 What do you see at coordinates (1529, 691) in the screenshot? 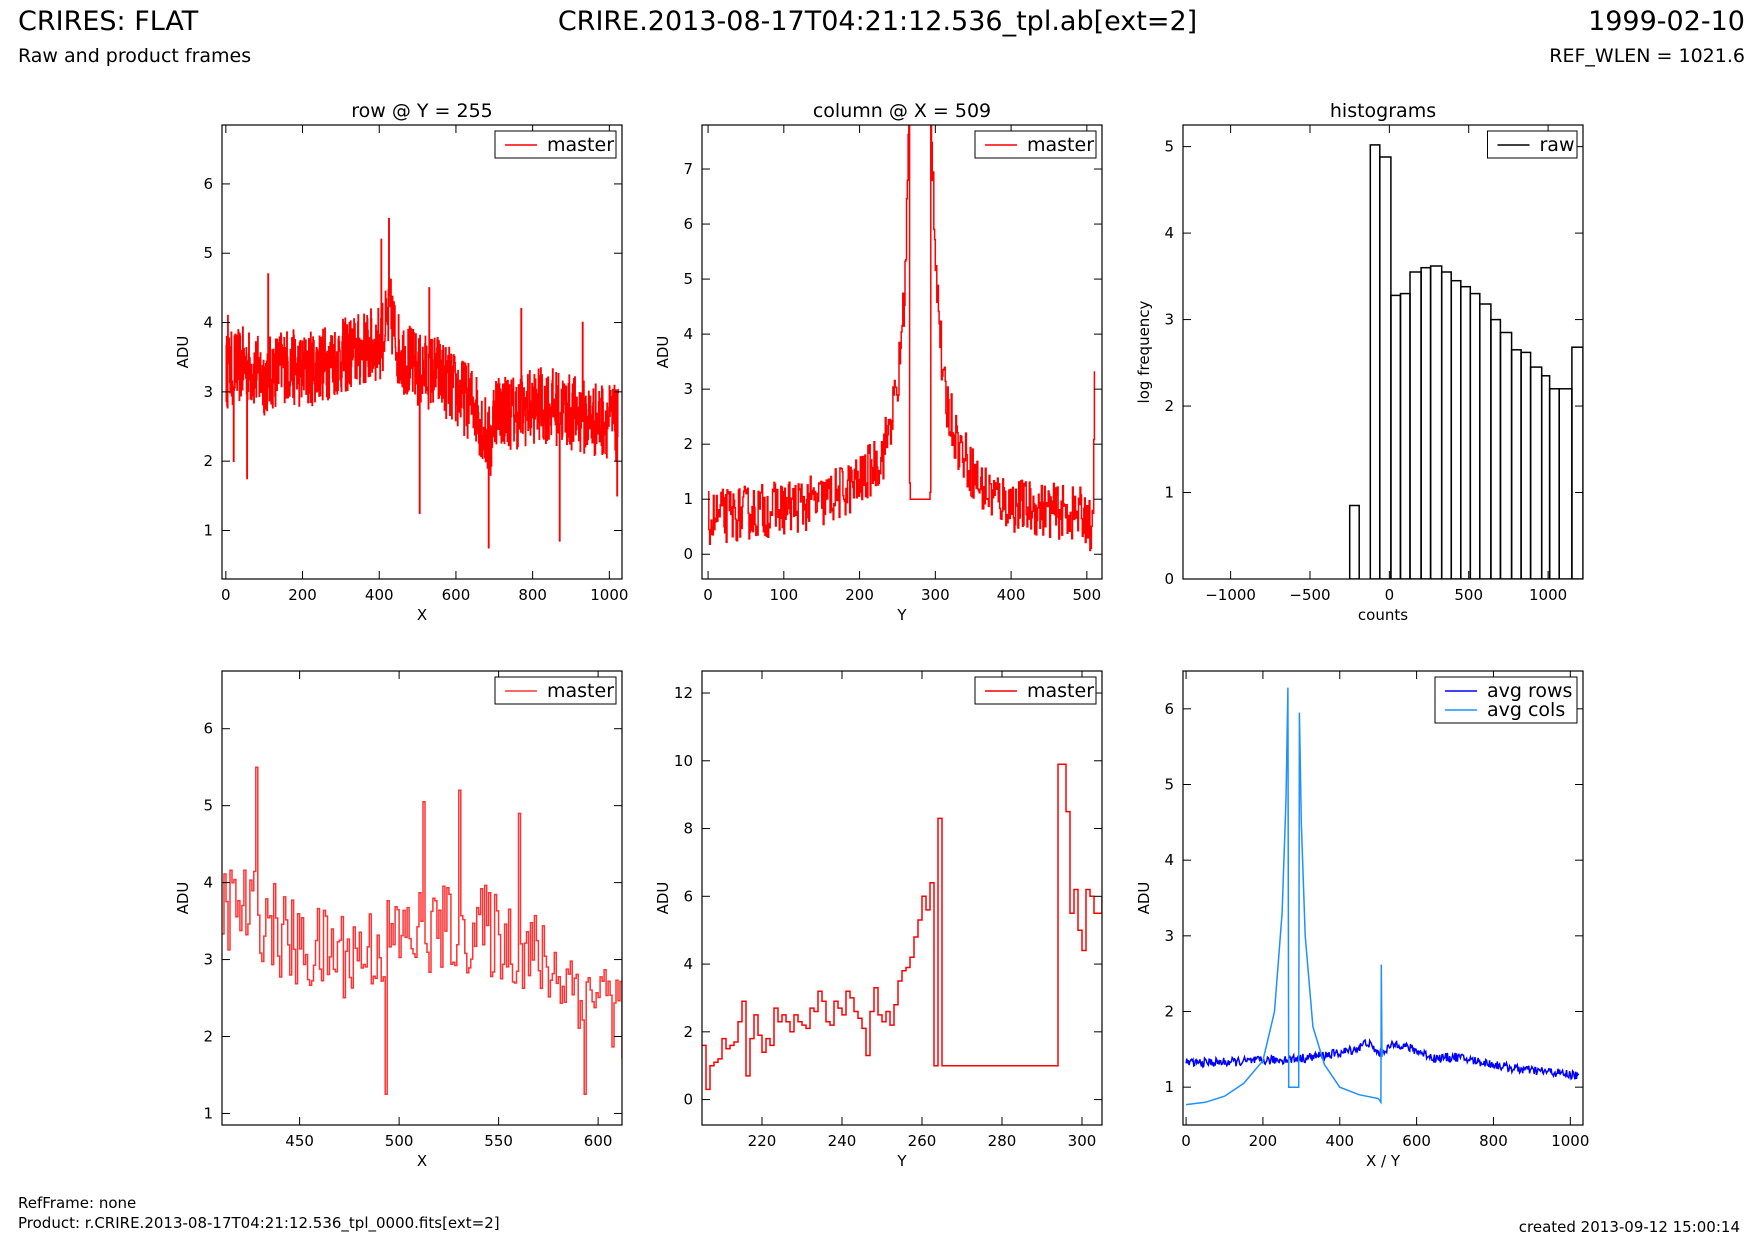
I see `legend-label: avg rows` at bounding box center [1529, 691].